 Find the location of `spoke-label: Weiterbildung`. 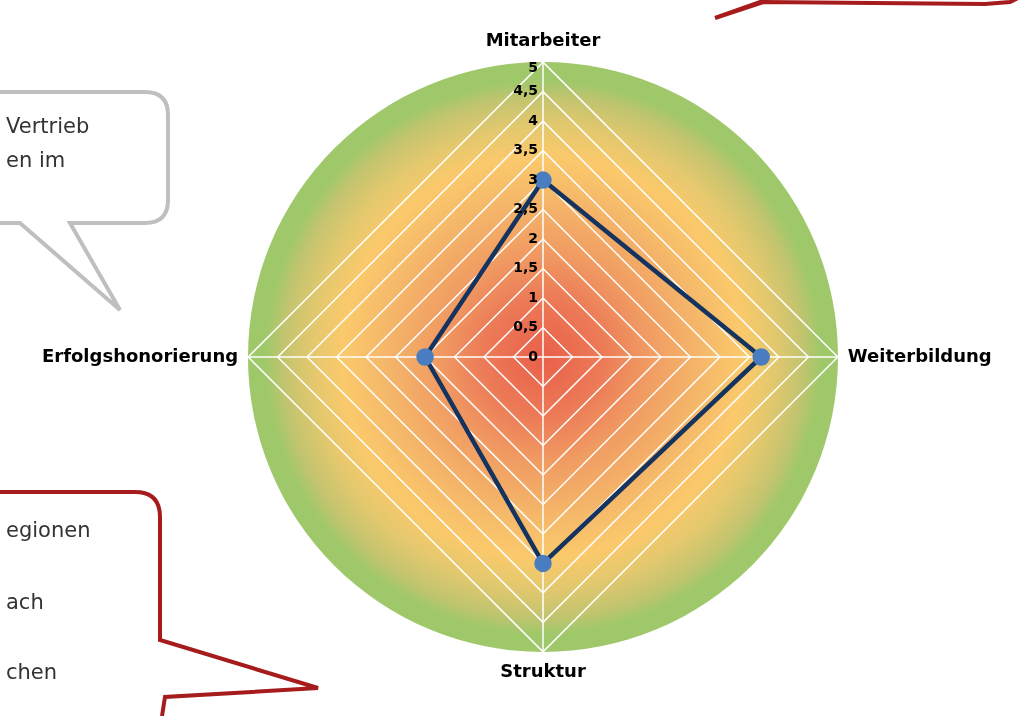

spoke-label: Weiterbildung is located at coordinates (919, 355).